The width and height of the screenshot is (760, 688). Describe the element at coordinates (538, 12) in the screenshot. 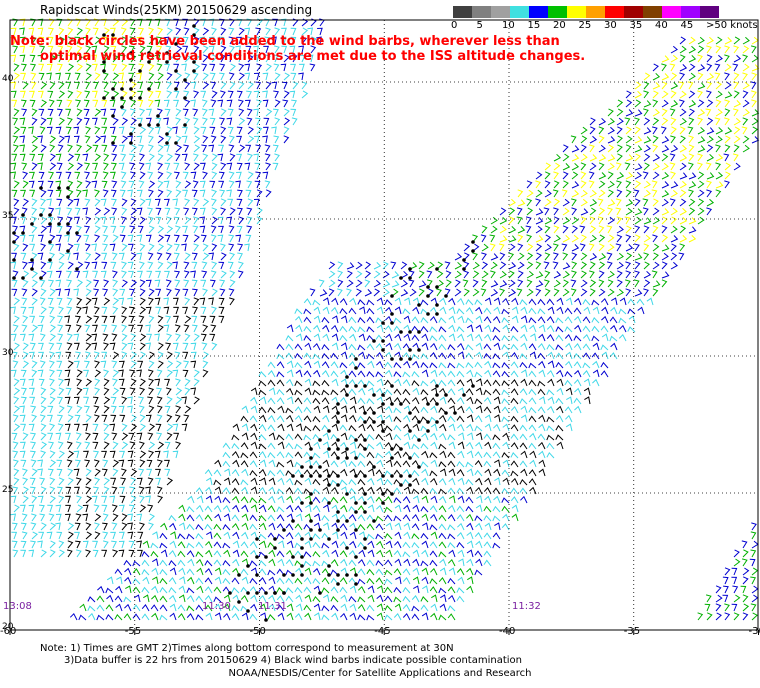

I see `scale-swatch` at that location.